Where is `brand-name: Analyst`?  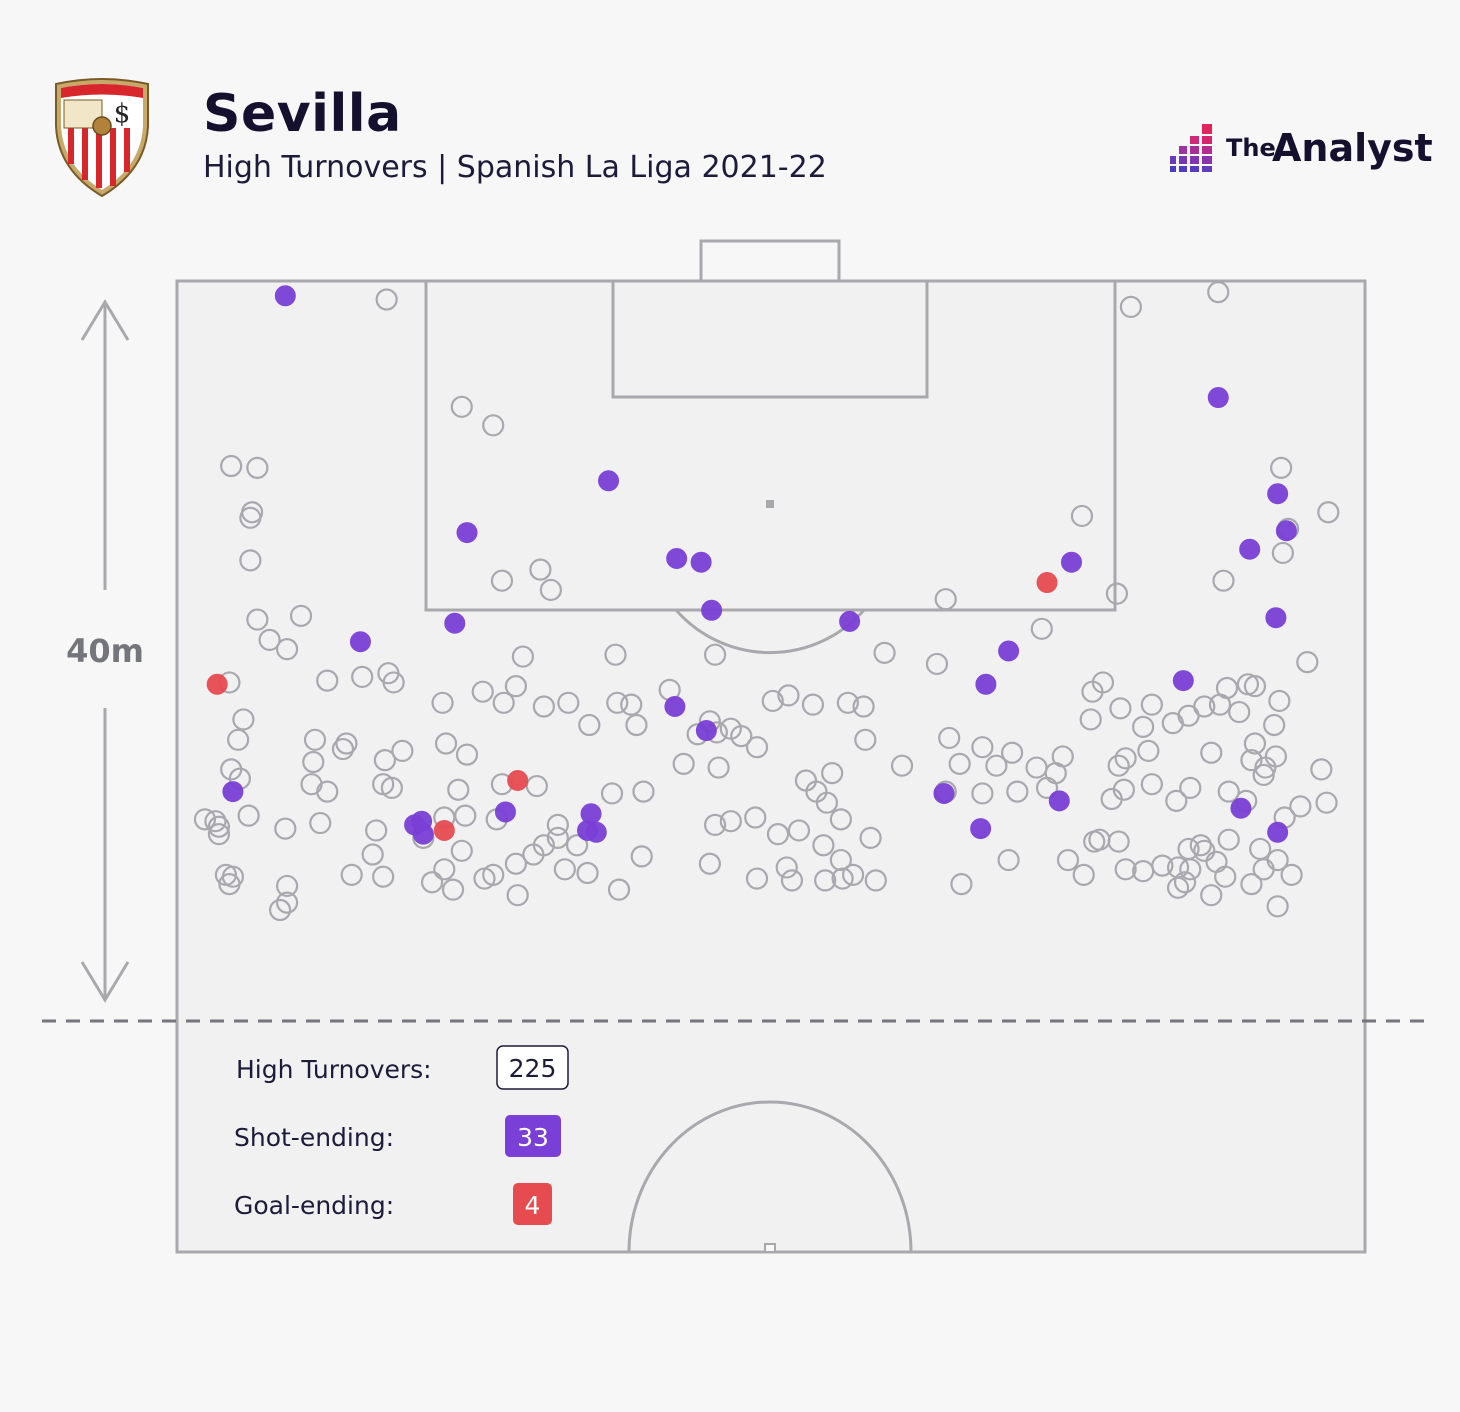
brand-name: Analyst is located at coordinates (1352, 148).